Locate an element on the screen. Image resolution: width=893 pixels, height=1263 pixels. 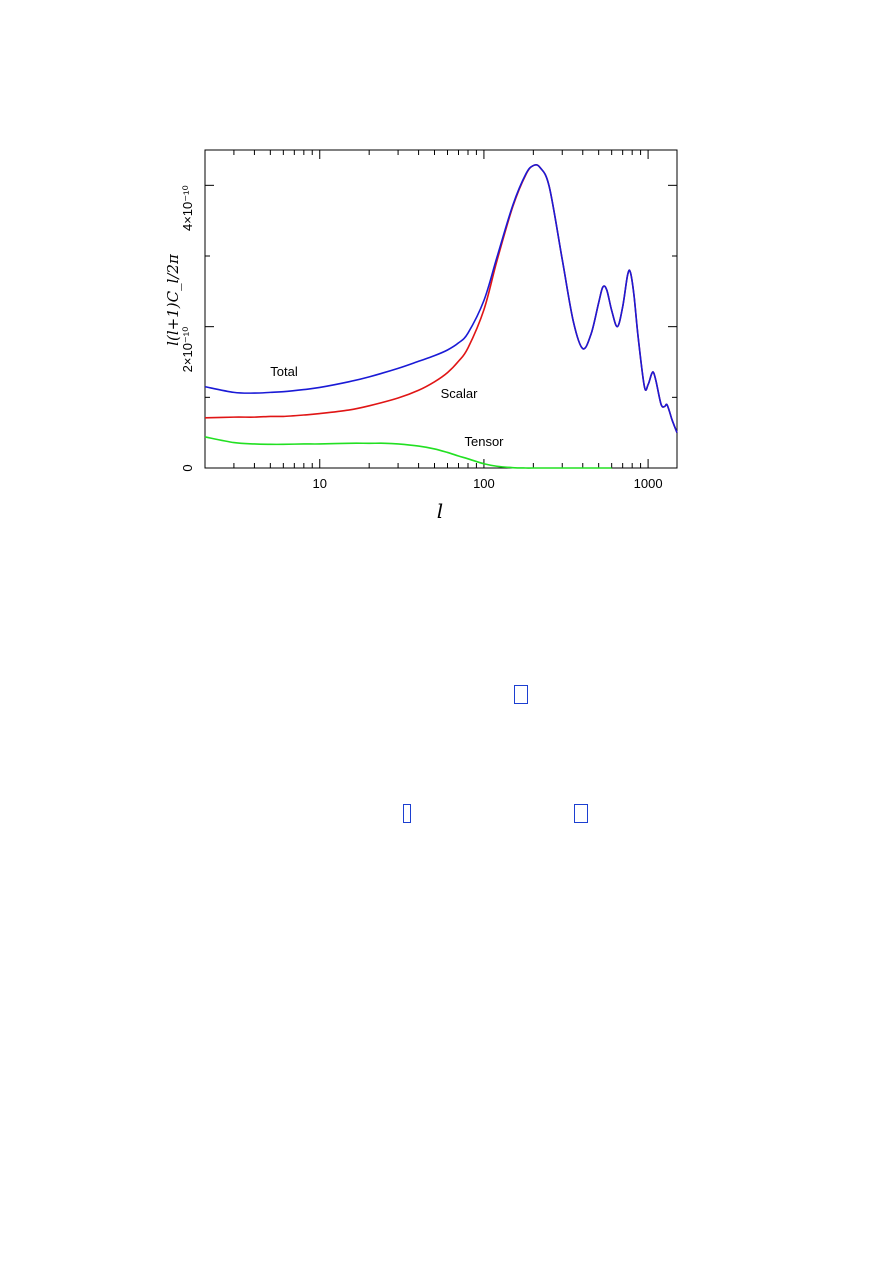
series-label-scalar: Scalar is located at coordinates (460, 393).